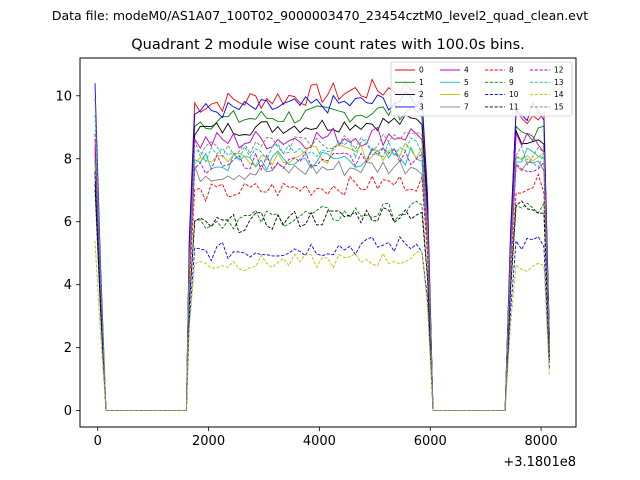 Image resolution: width=640 pixels, height=480 pixels. I want to click on x-tick-label: 2000, so click(208, 441).